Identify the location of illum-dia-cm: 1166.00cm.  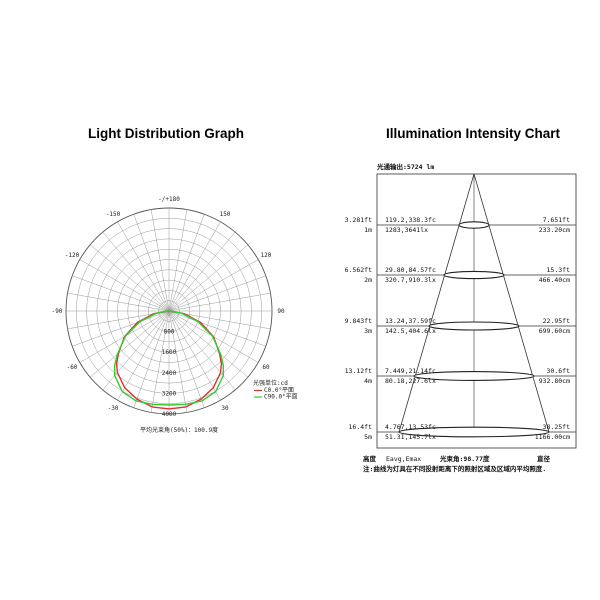
(552, 437).